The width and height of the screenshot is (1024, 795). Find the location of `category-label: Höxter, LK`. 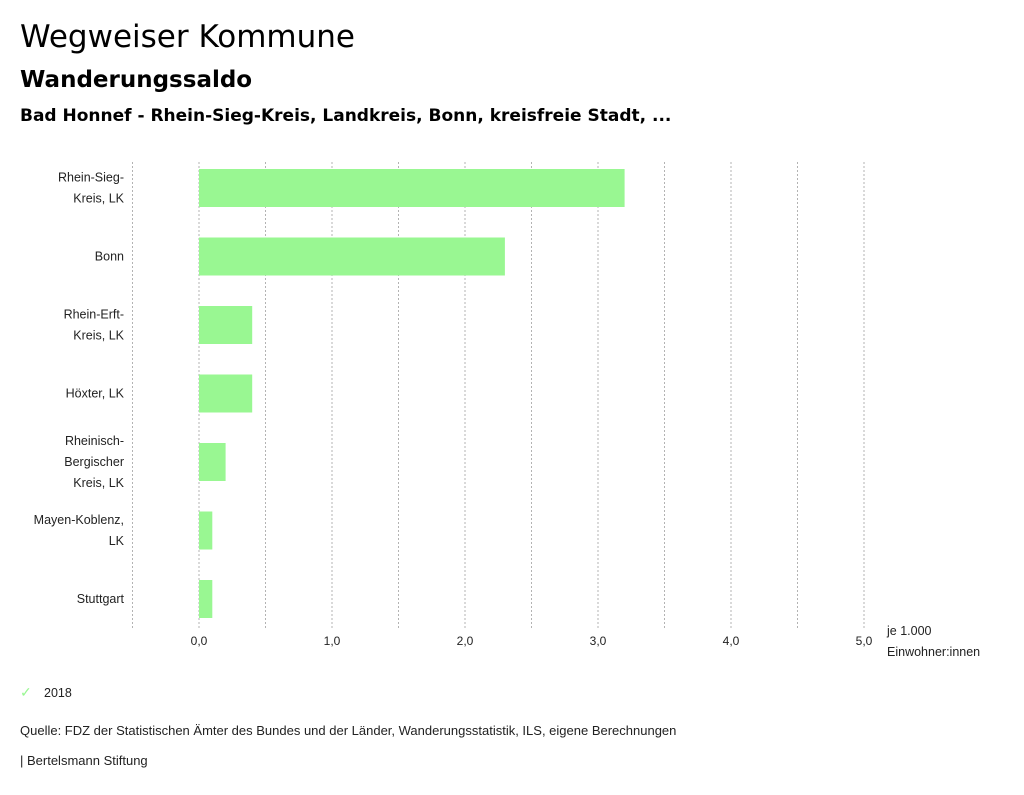

category-label: Höxter, LK is located at coordinates (95, 394).